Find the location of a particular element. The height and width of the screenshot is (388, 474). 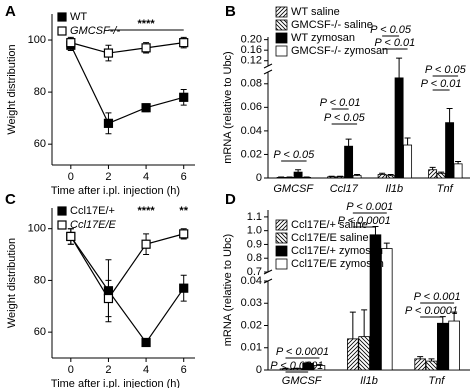

axis-break is located at coordinates (268, 69).